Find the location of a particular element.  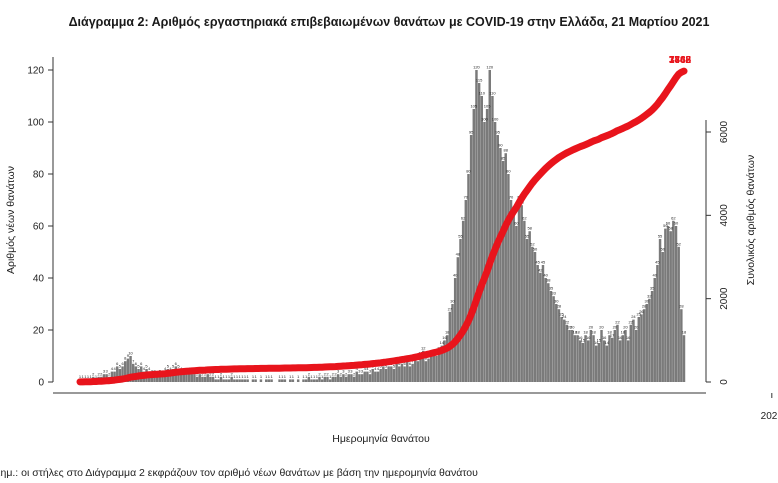

bar-value-label: 95 is located at coordinates (498, 132).